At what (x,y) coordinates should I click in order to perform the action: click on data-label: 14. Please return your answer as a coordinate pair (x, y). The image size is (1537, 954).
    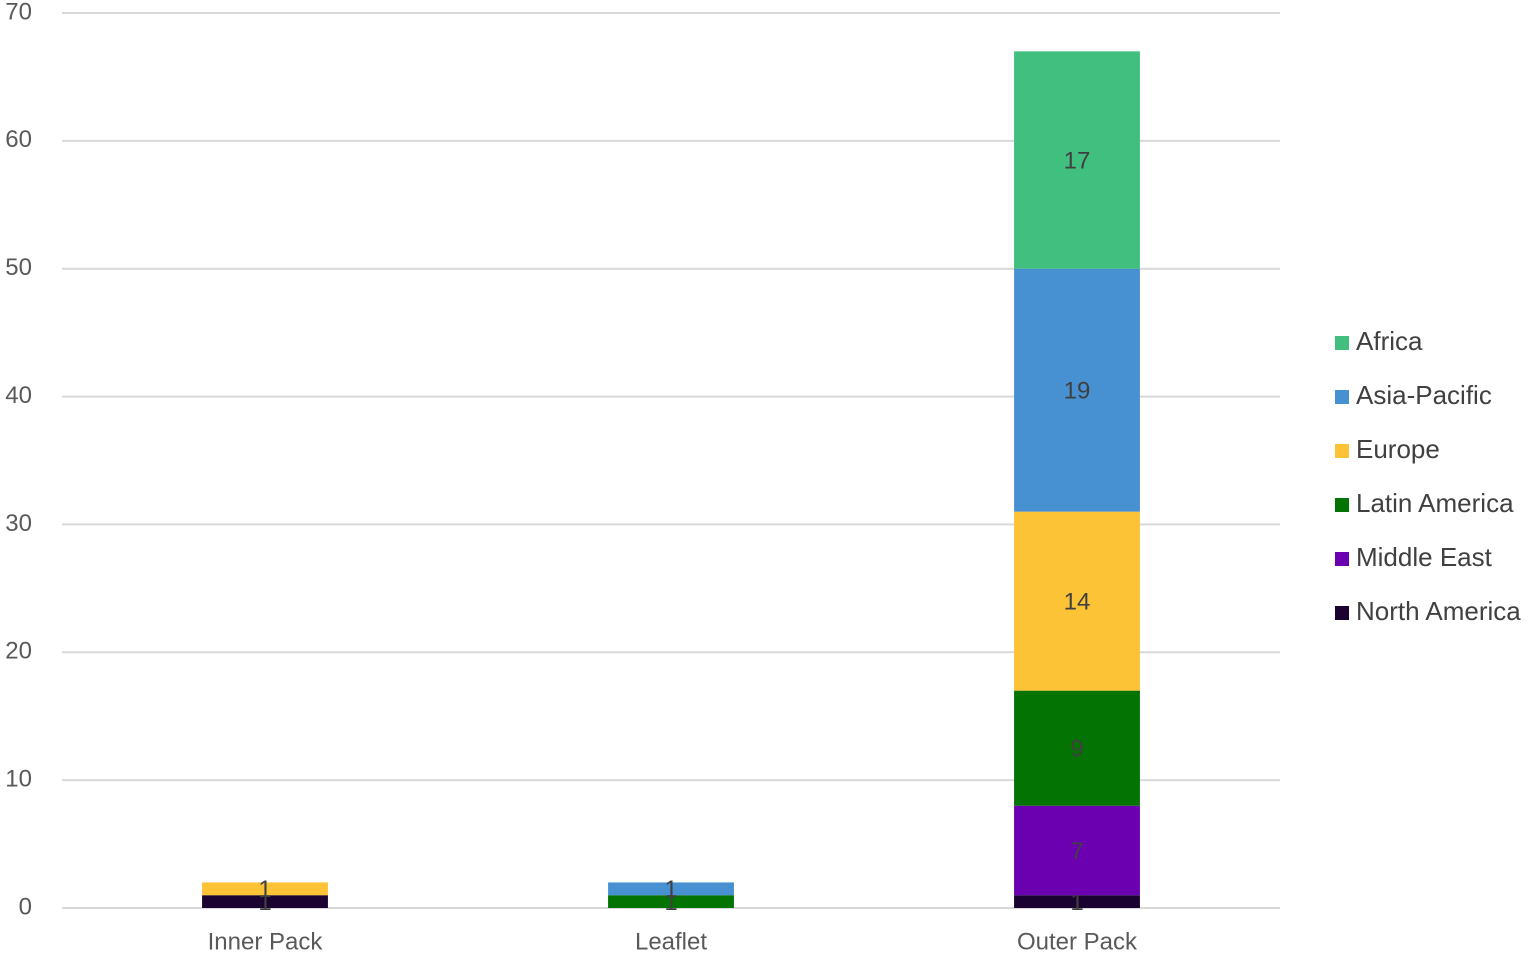
    Looking at the image, I should click on (1077, 601).